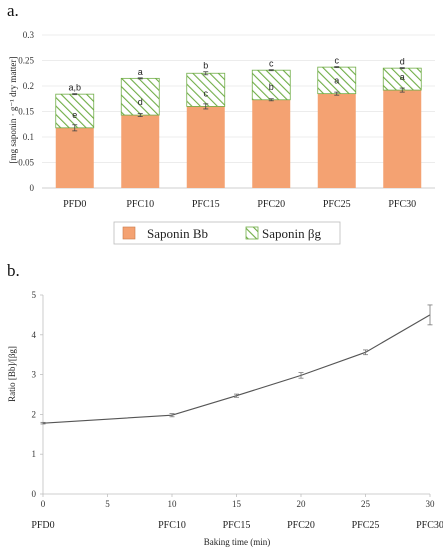 The image size is (443, 550). I want to click on panel-b-x-tick-label: 5, so click(107, 504).